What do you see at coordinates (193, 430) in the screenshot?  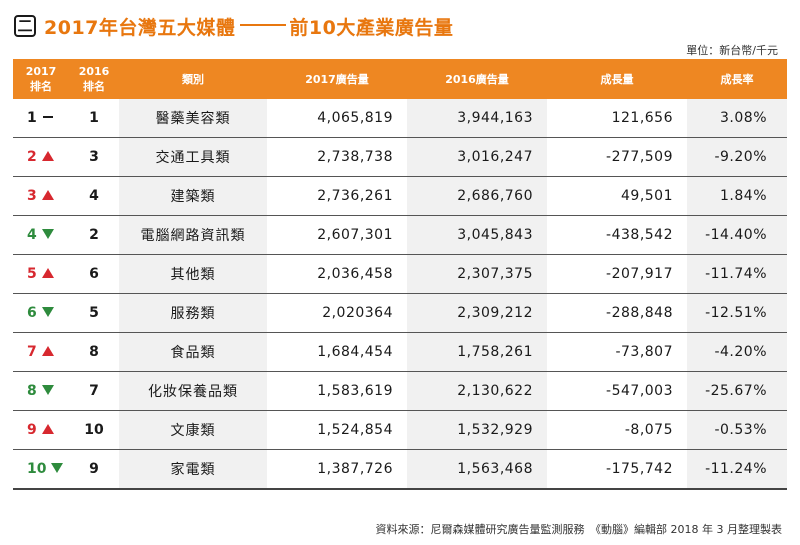 I see `category-cell: 文康類` at bounding box center [193, 430].